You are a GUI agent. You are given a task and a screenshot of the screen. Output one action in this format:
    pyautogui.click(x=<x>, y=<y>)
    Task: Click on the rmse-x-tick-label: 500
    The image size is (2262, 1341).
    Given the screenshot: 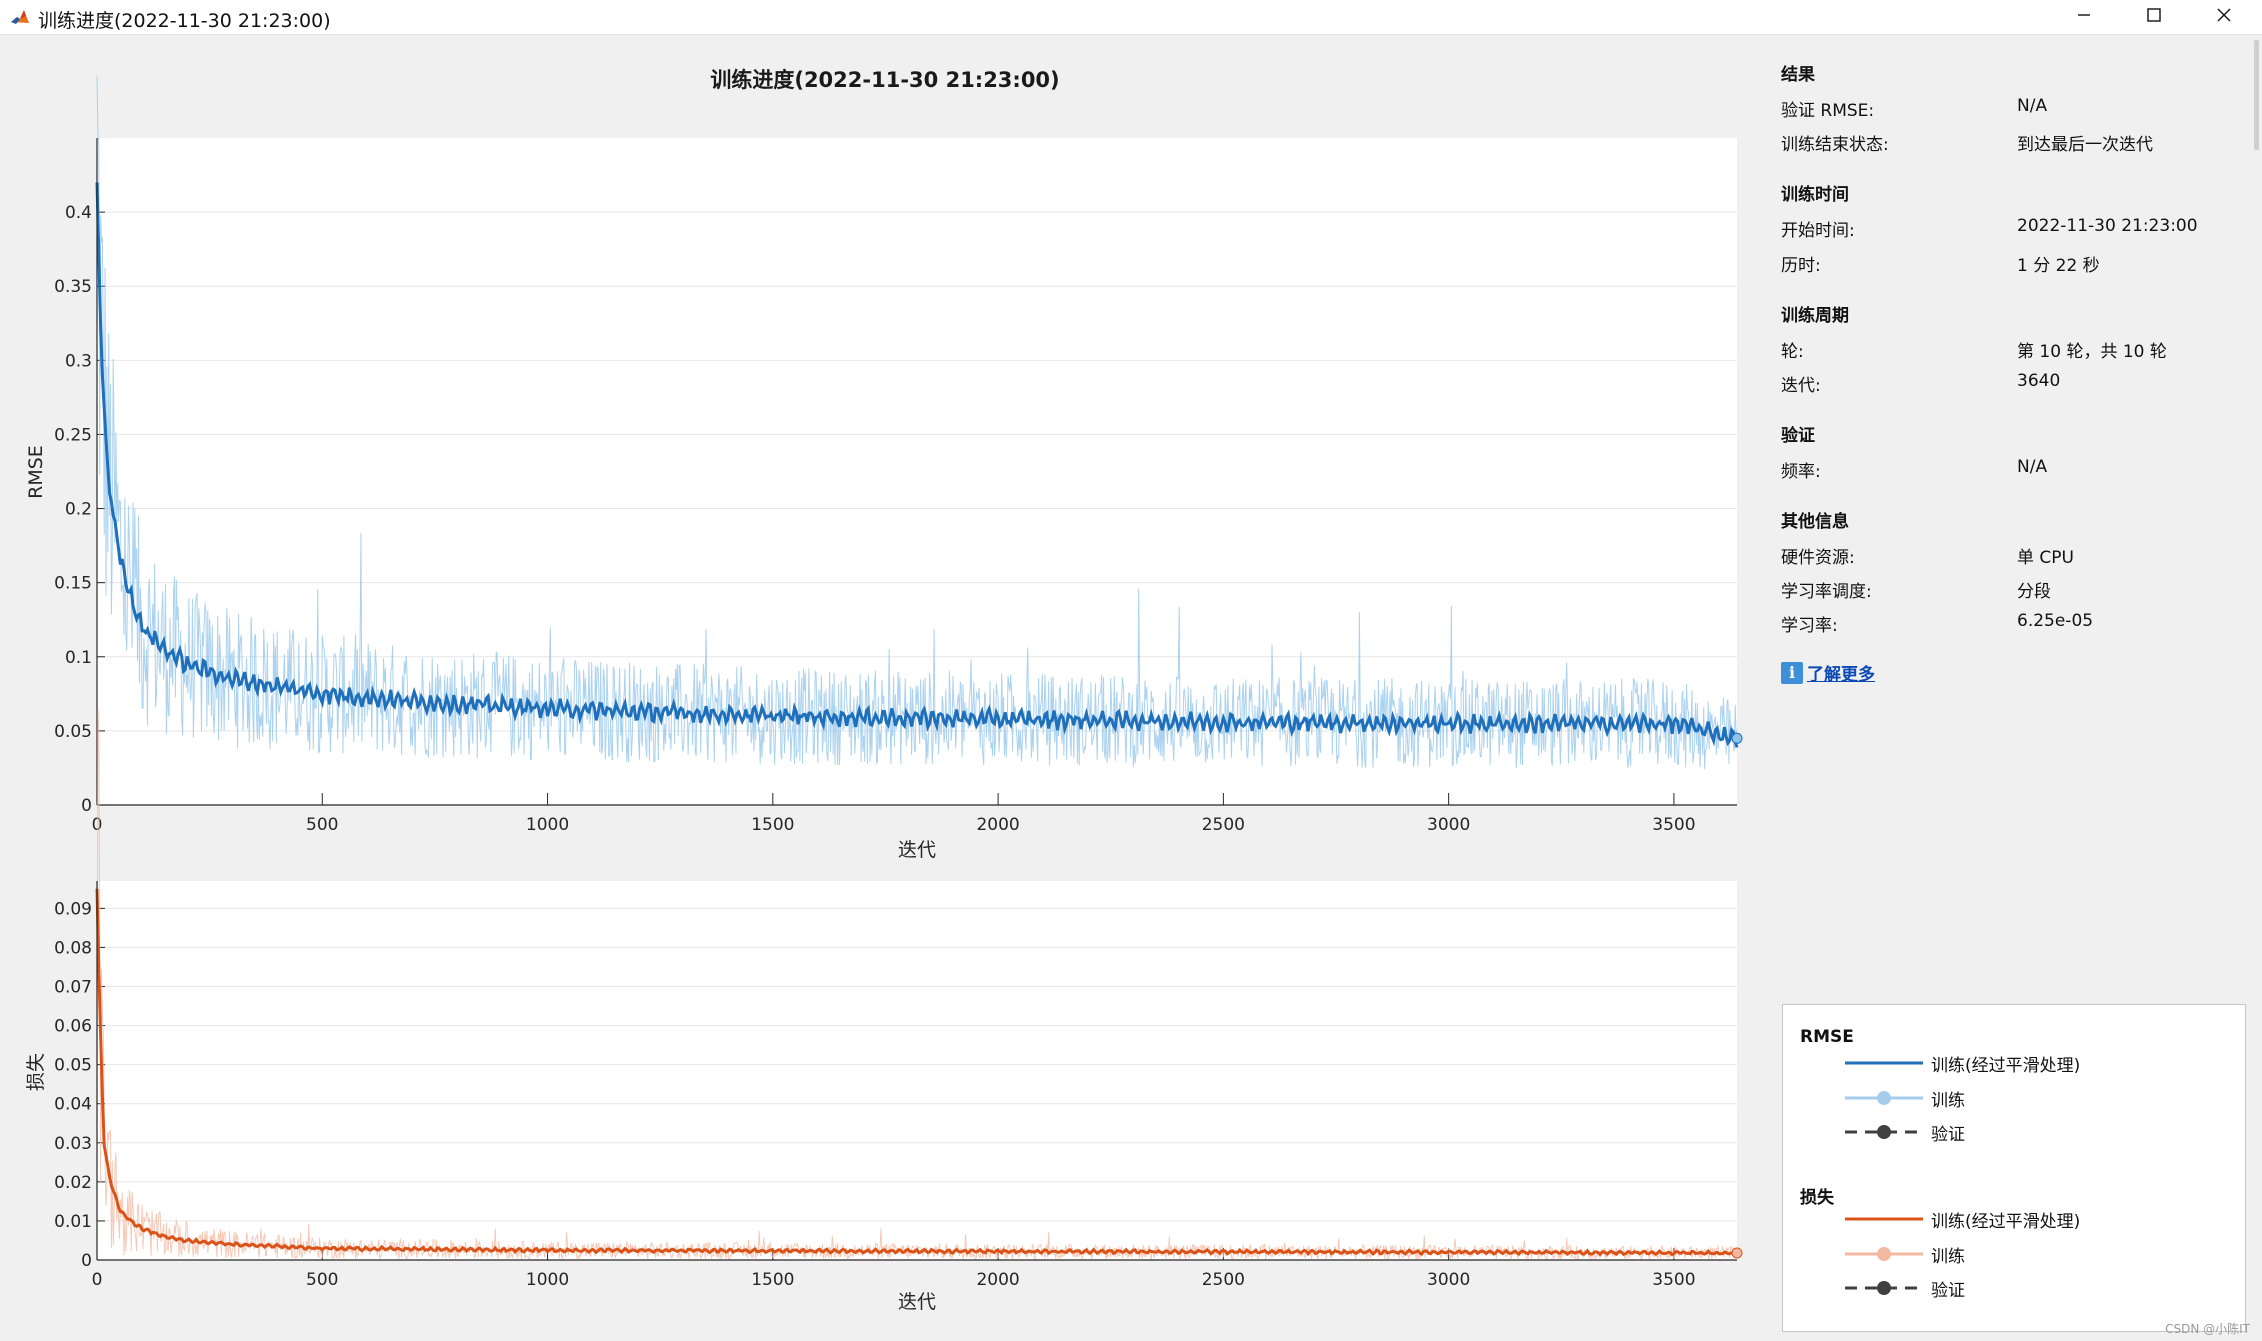 What is the action you would take?
    pyautogui.click(x=322, y=825)
    